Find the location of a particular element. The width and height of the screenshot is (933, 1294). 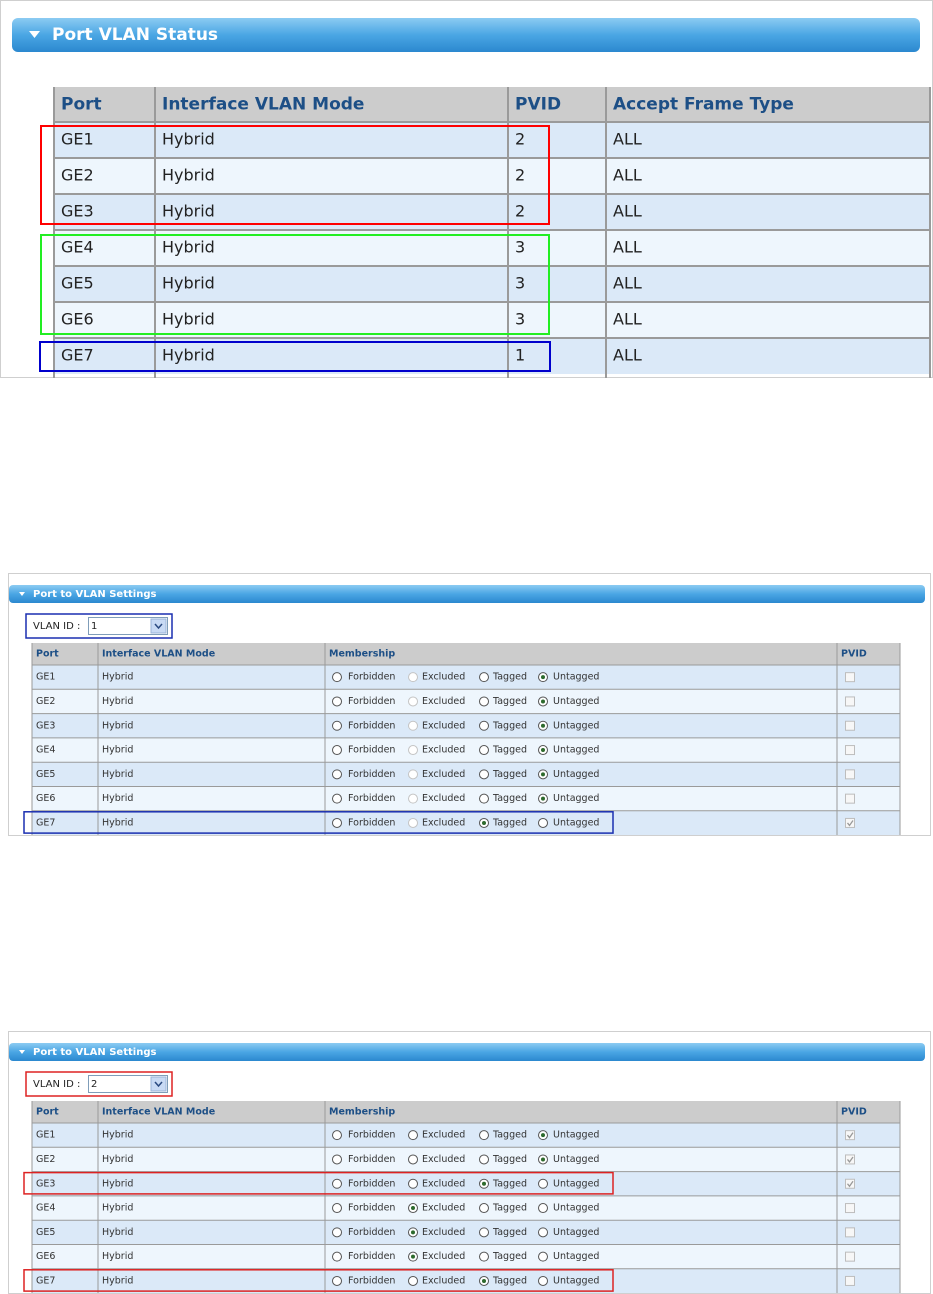

table-cell: GE2 is located at coordinates (77, 175).